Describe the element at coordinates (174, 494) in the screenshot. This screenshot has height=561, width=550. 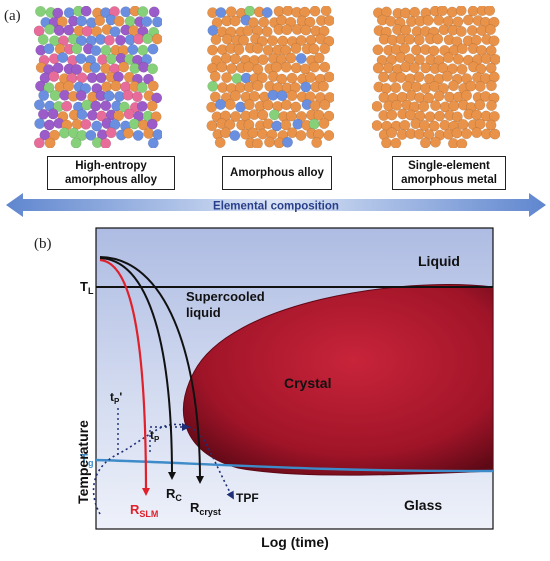
I see `r-c-label: RC` at that location.